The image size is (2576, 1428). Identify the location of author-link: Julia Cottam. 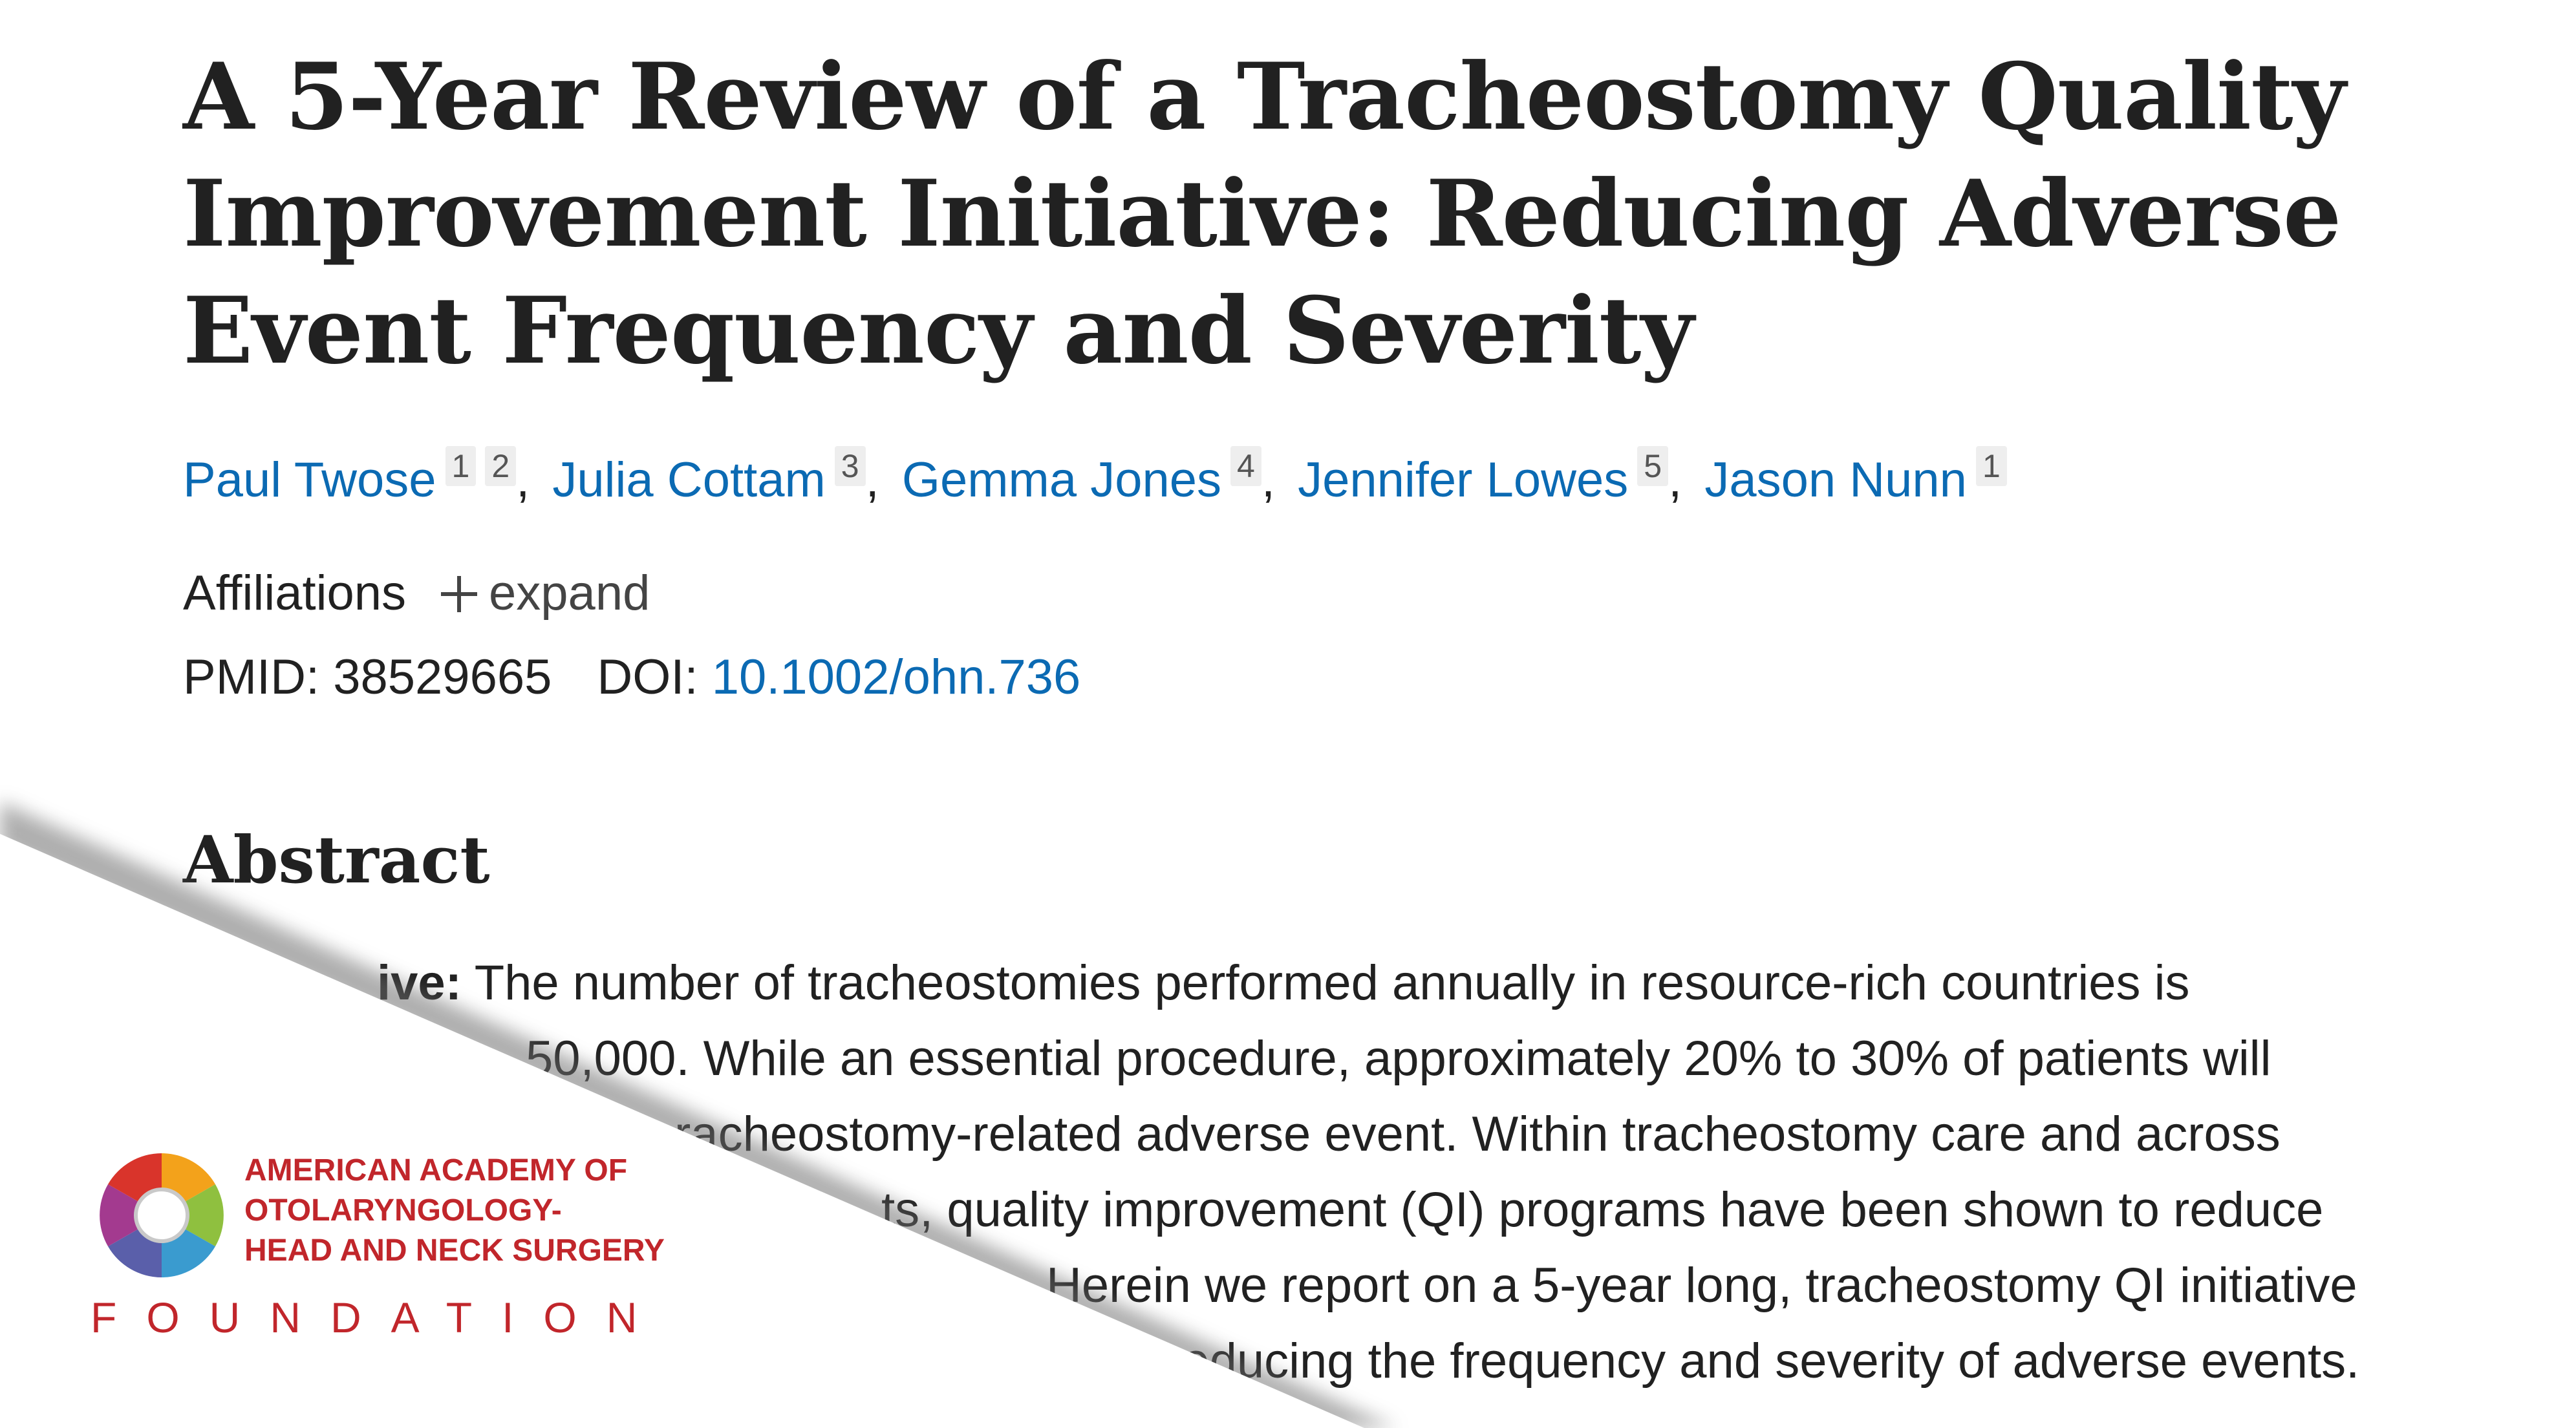
(689, 480).